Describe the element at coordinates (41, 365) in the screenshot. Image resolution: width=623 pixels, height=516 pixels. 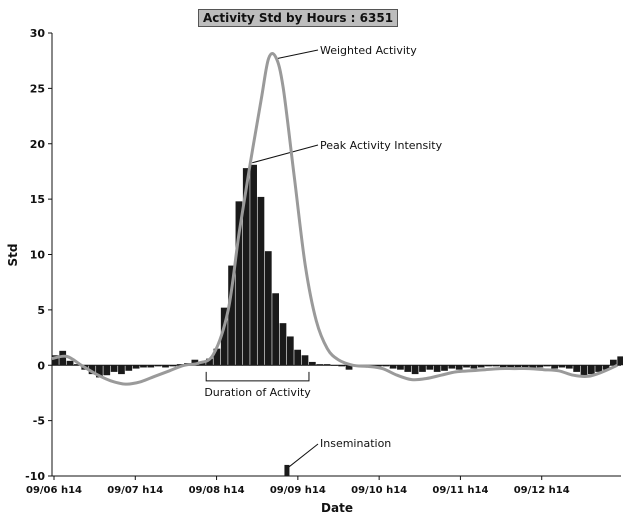
I see `y-tick-label: 0` at that location.